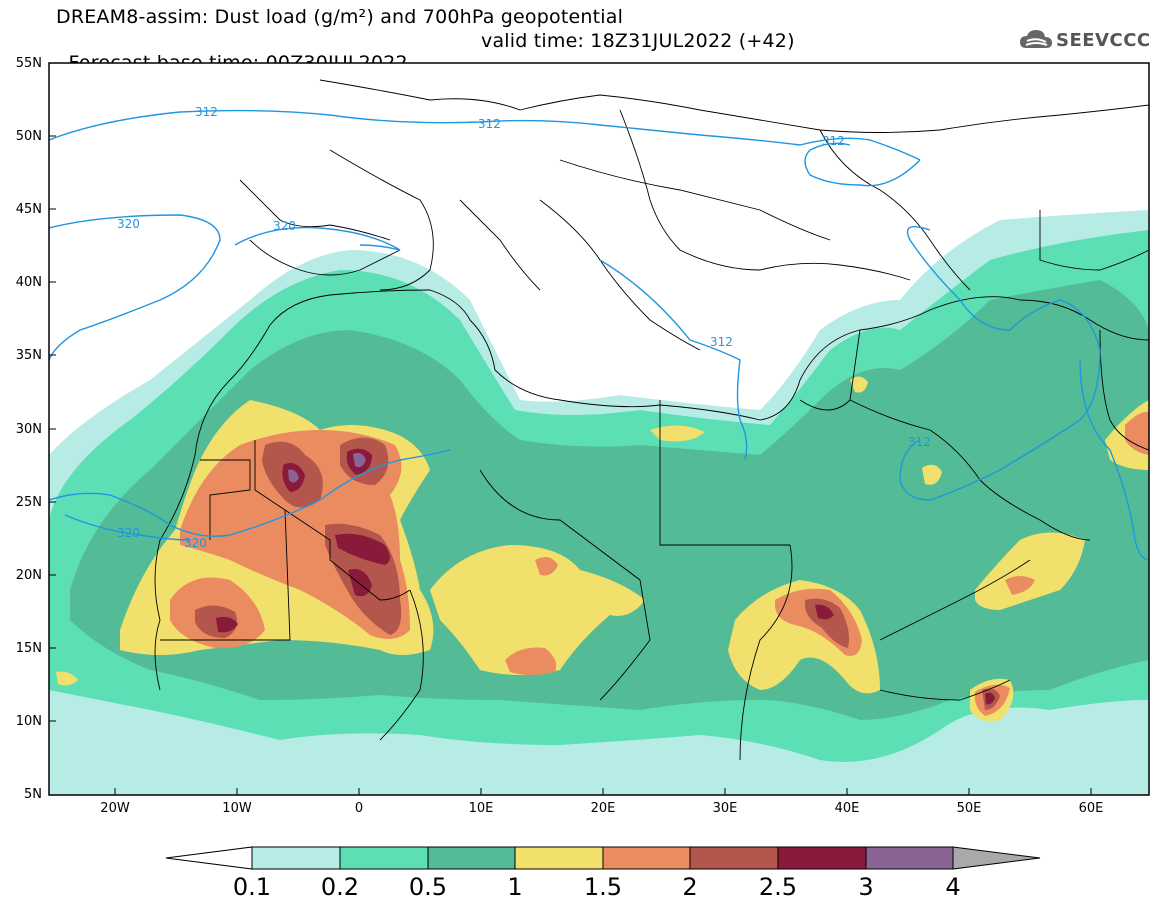 This screenshot has height=907, width=1165. Describe the element at coordinates (690, 887) in the screenshot. I see `colorbar-label: 2` at that location.